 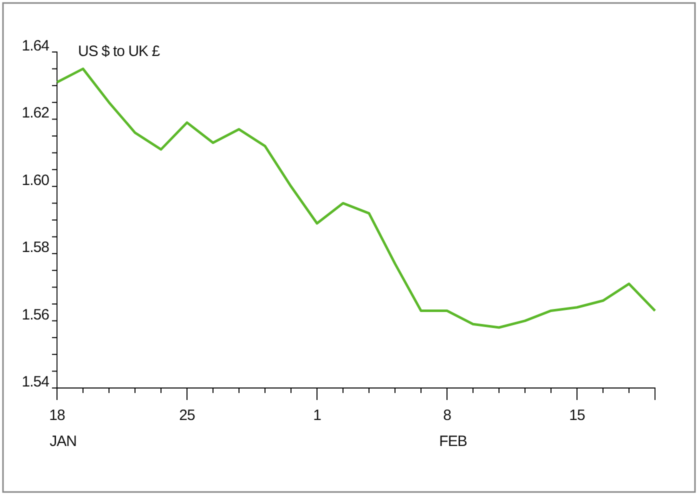 What do you see at coordinates (119, 51) in the screenshot?
I see `chart-title: US $ to UK £` at bounding box center [119, 51].